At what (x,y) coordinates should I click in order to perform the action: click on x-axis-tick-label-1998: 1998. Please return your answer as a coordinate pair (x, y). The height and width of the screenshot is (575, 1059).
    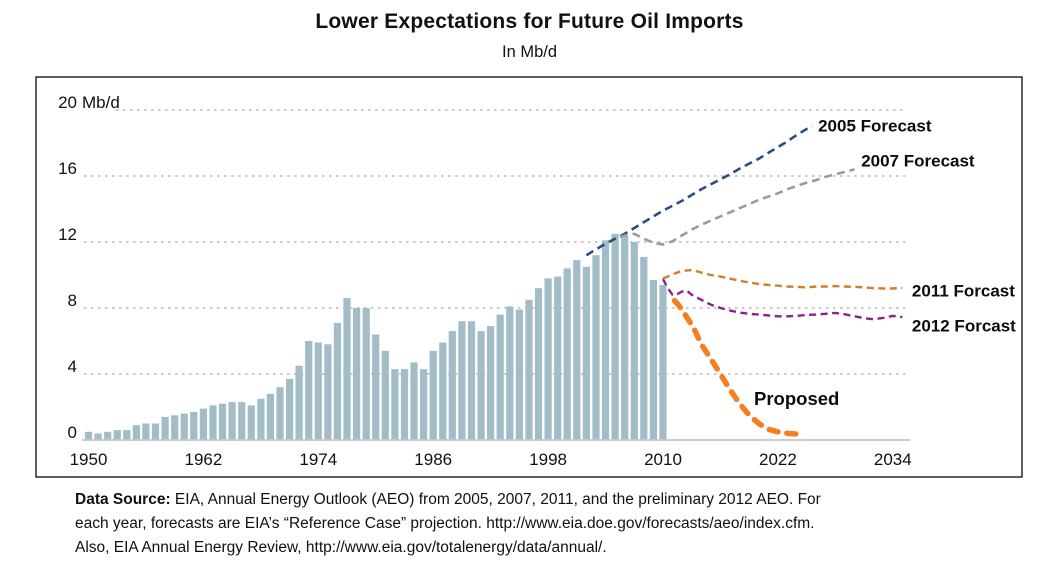
    Looking at the image, I should click on (548, 459).